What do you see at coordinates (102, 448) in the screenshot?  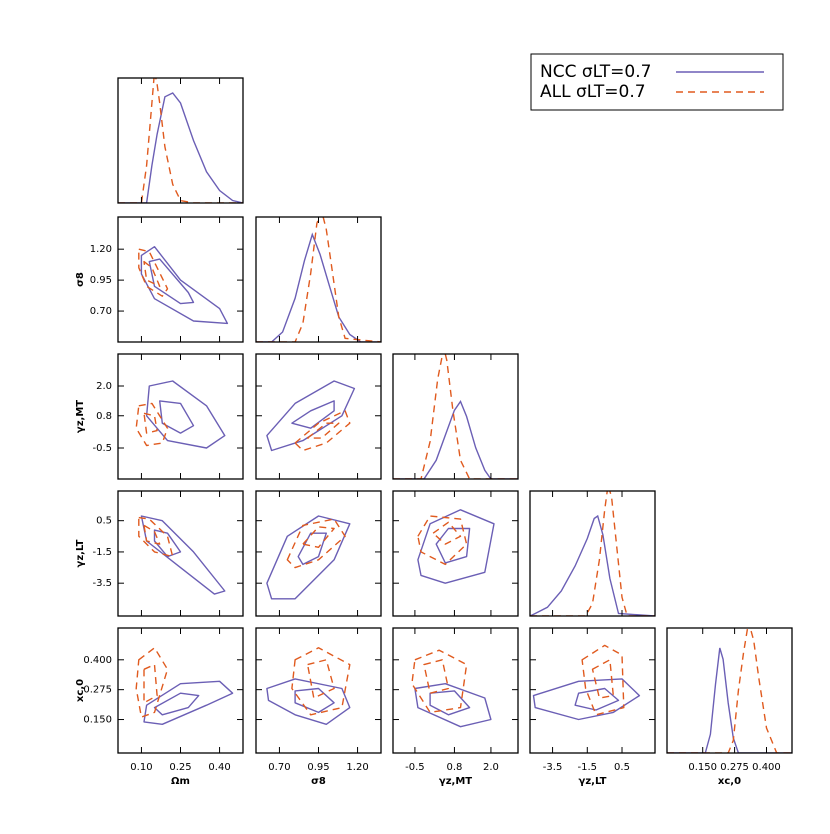 I see `y-tick-label: -0.5` at bounding box center [102, 448].